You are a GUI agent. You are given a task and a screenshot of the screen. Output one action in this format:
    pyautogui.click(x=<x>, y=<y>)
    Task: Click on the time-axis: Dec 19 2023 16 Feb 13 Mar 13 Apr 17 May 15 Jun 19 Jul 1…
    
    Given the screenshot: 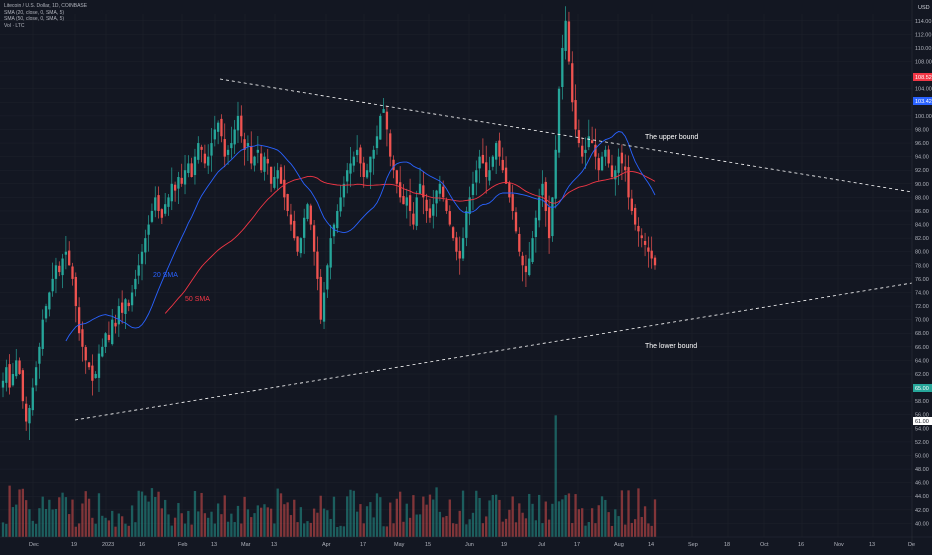 What is the action you would take?
    pyautogui.click(x=466, y=542)
    